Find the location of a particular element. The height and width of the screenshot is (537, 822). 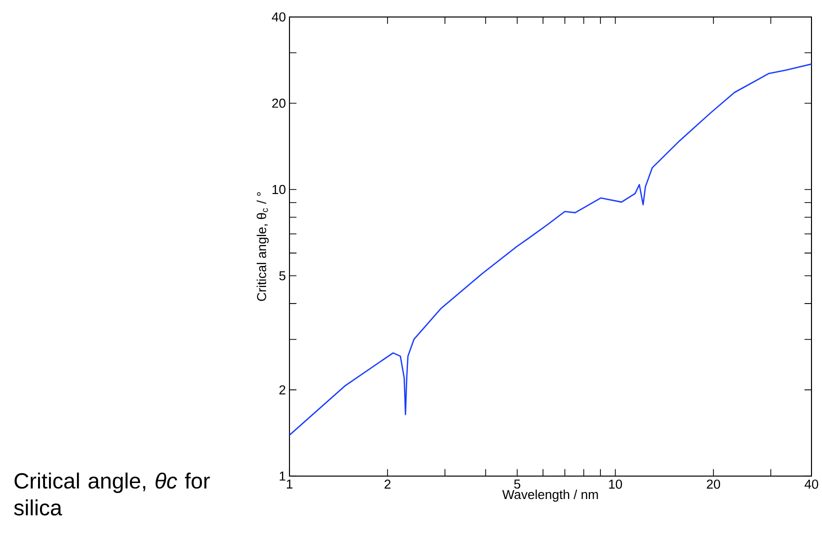

y-tick-label: 10 is located at coordinates (279, 189).